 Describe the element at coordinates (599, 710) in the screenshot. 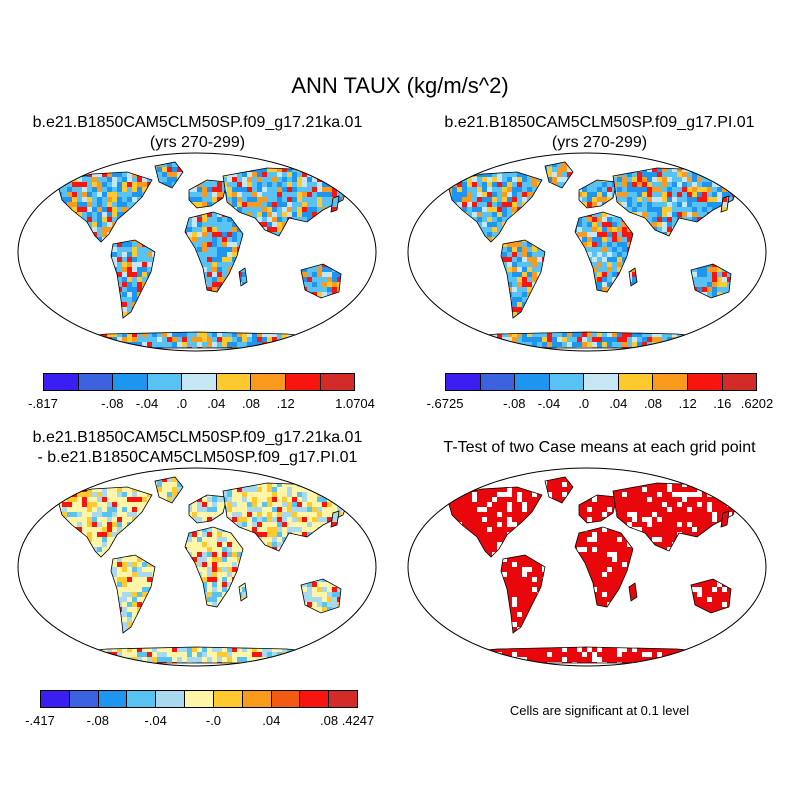

I see `significance-note: Cells are significant at 0.1 level` at that location.